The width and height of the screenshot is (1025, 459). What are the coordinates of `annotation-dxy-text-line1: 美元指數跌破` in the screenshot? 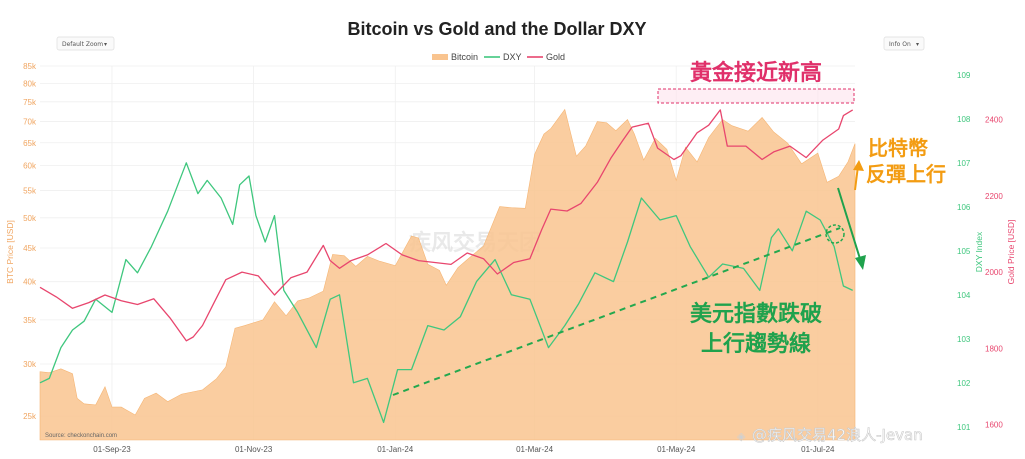 It's located at (756, 314).